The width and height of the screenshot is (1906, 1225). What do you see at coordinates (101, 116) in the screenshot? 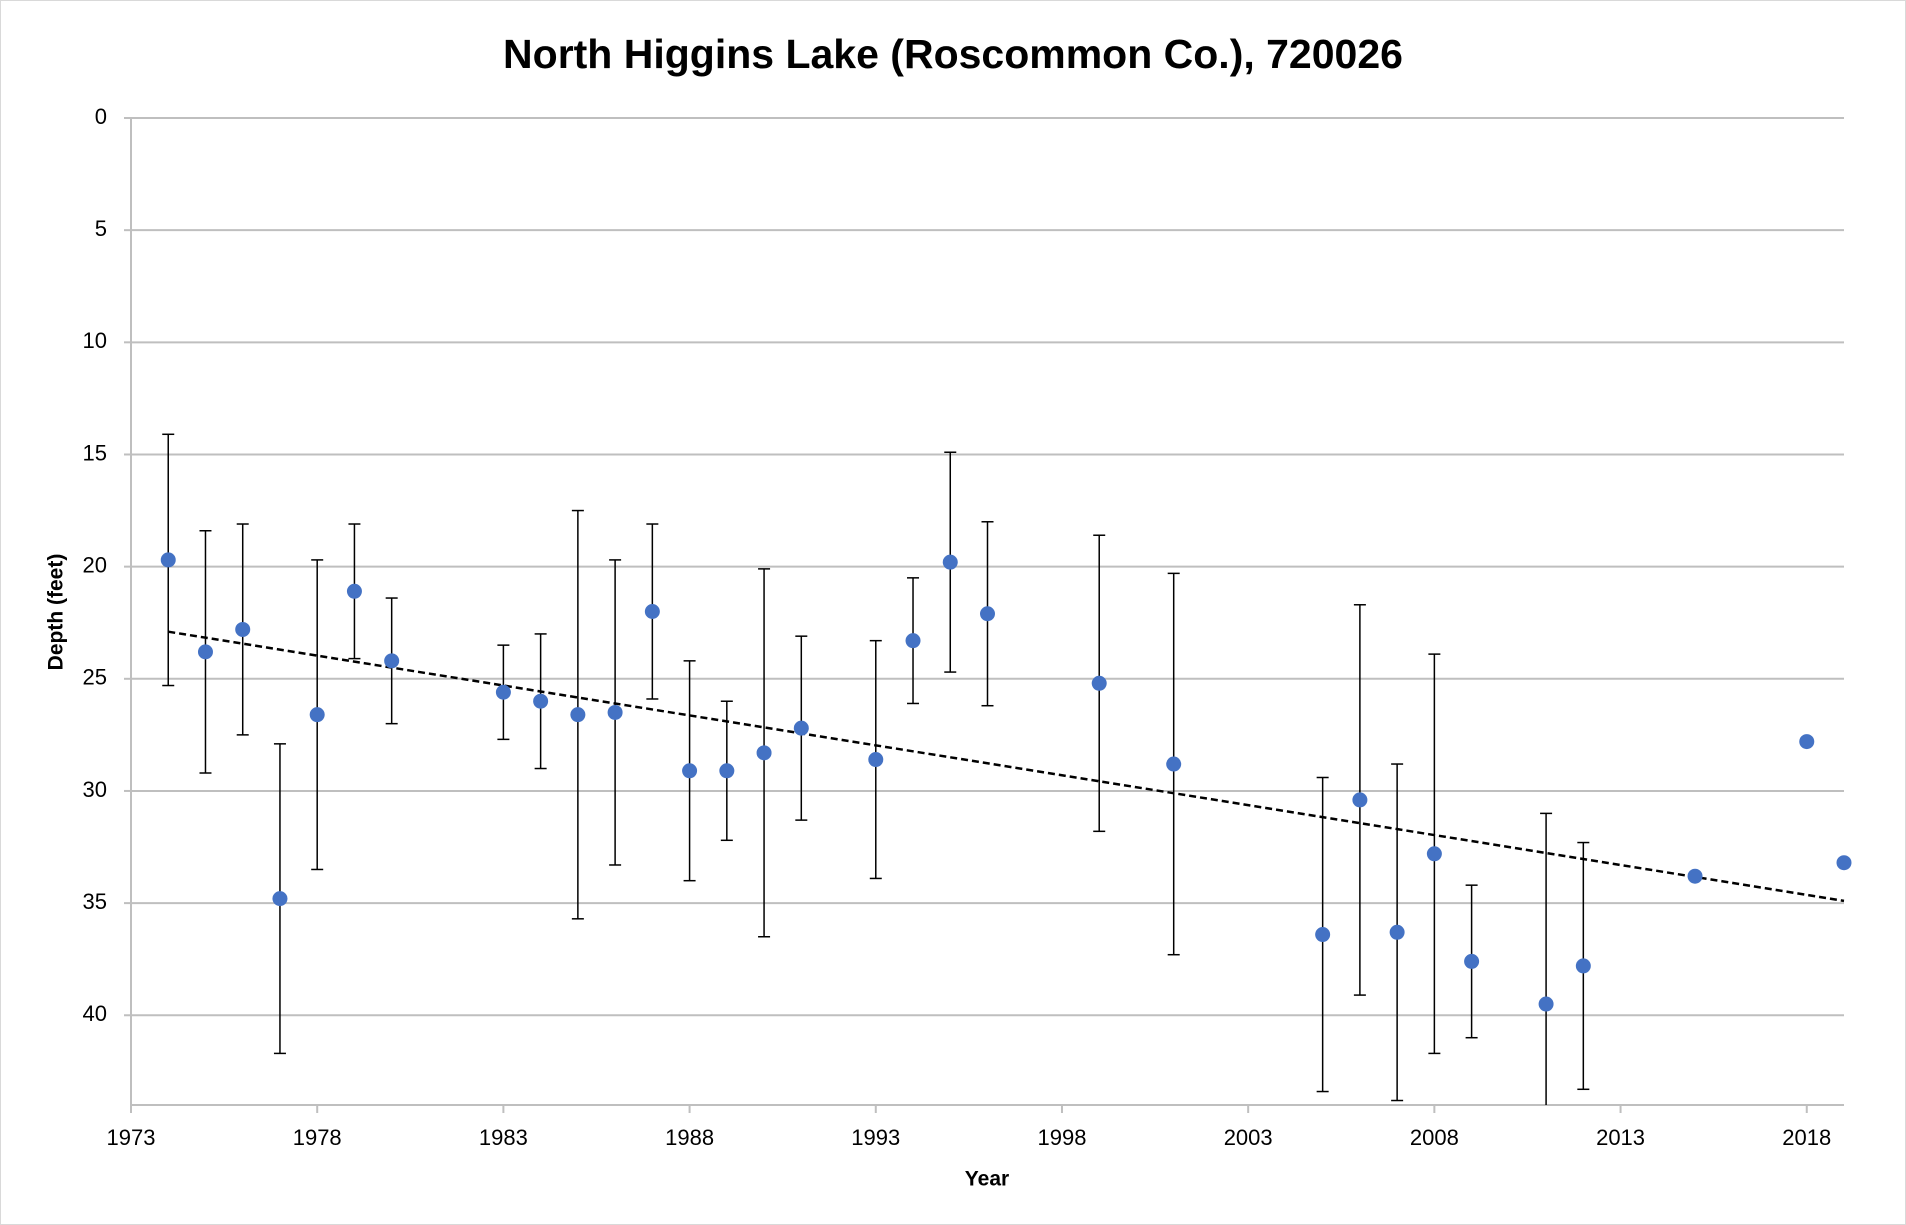
I see `y-tick-label: 0` at bounding box center [101, 116].